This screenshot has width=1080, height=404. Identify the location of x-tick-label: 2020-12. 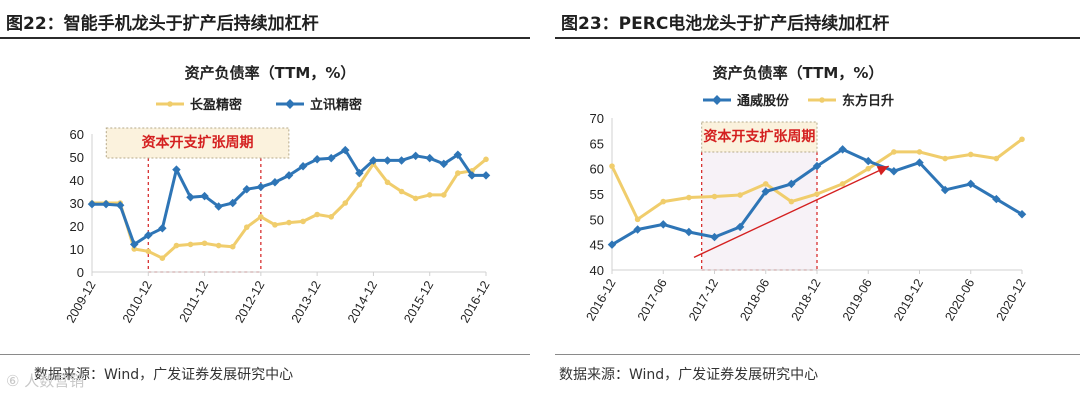
(1011, 299).